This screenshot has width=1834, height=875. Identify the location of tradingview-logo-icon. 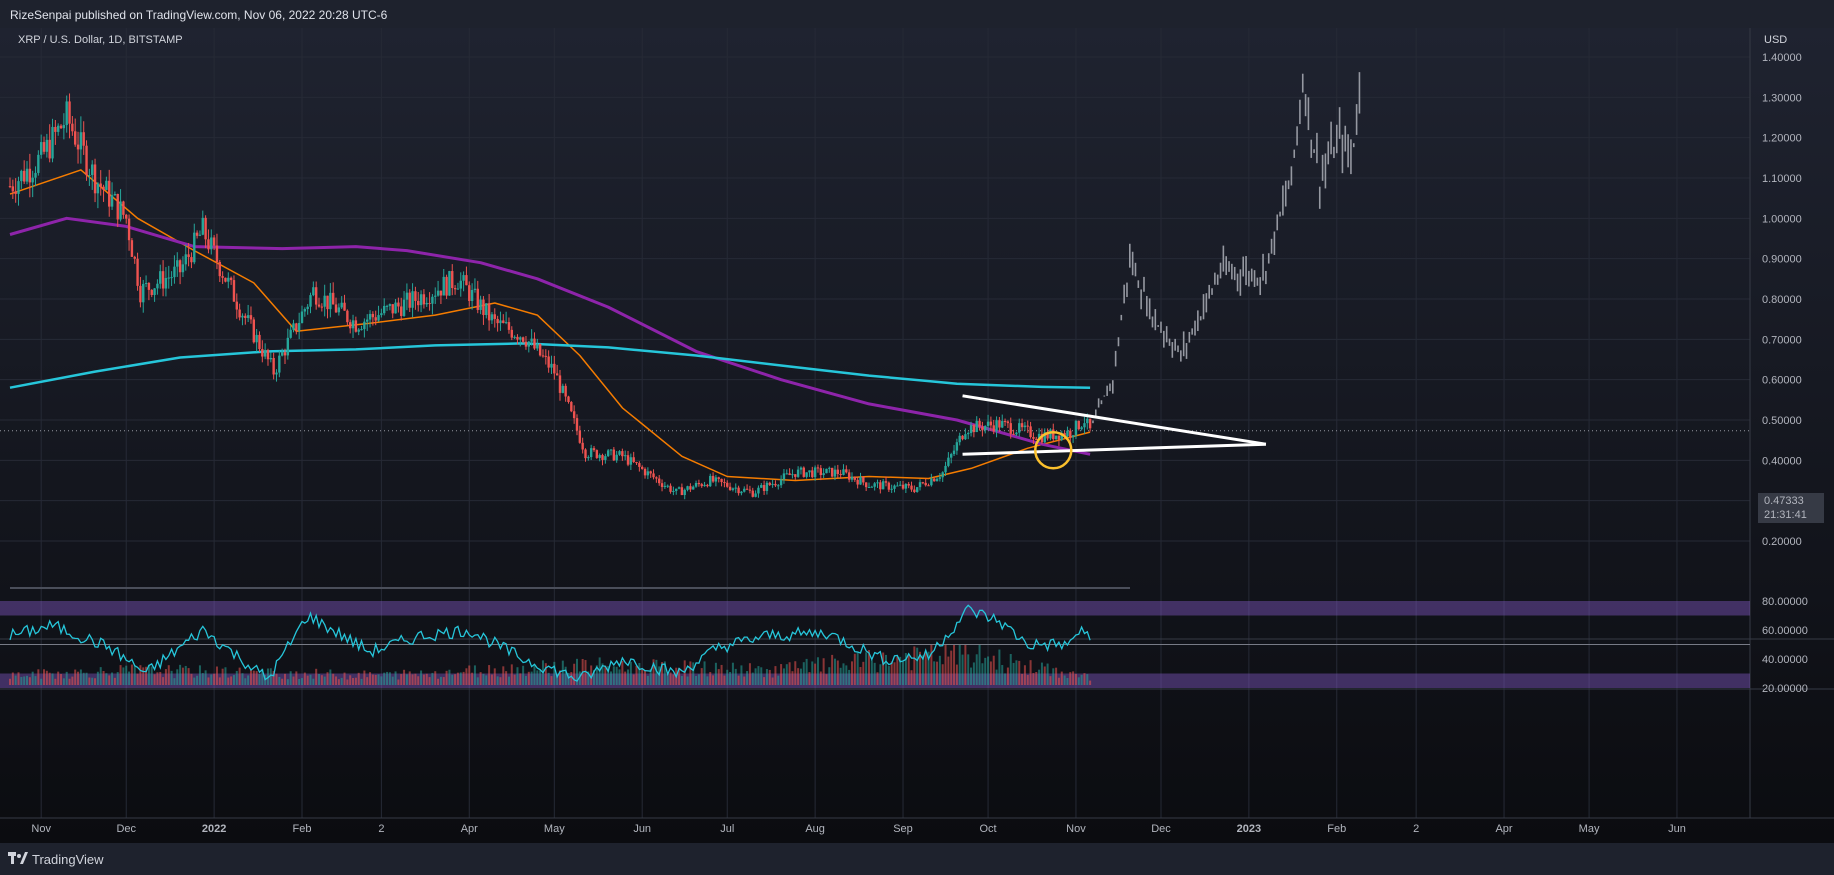
(18, 859).